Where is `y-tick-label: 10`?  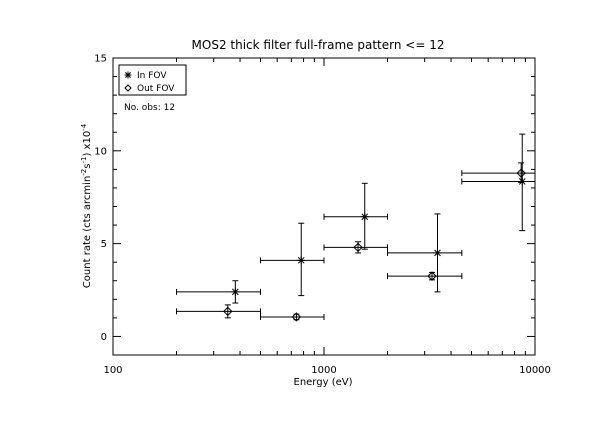
y-tick-label: 10 is located at coordinates (100, 151).